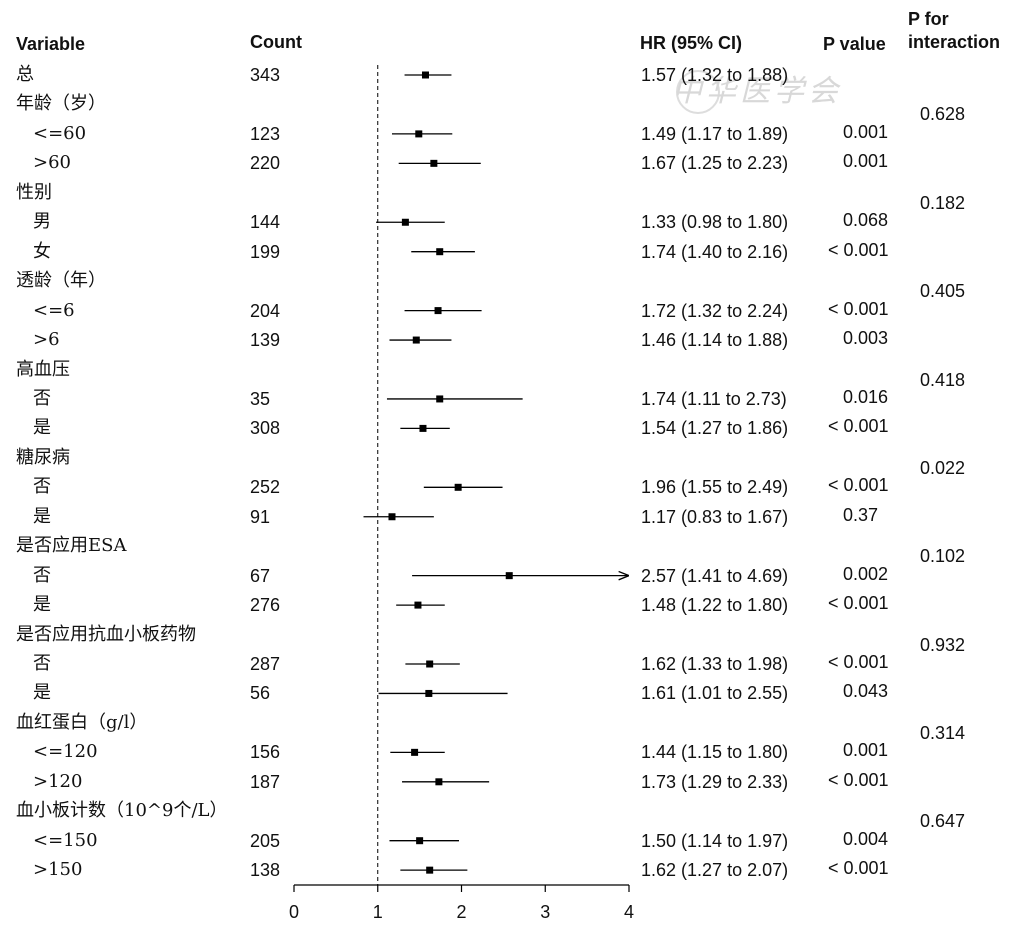 The height and width of the screenshot is (927, 1019). I want to click on count-value: 56, so click(260, 693).